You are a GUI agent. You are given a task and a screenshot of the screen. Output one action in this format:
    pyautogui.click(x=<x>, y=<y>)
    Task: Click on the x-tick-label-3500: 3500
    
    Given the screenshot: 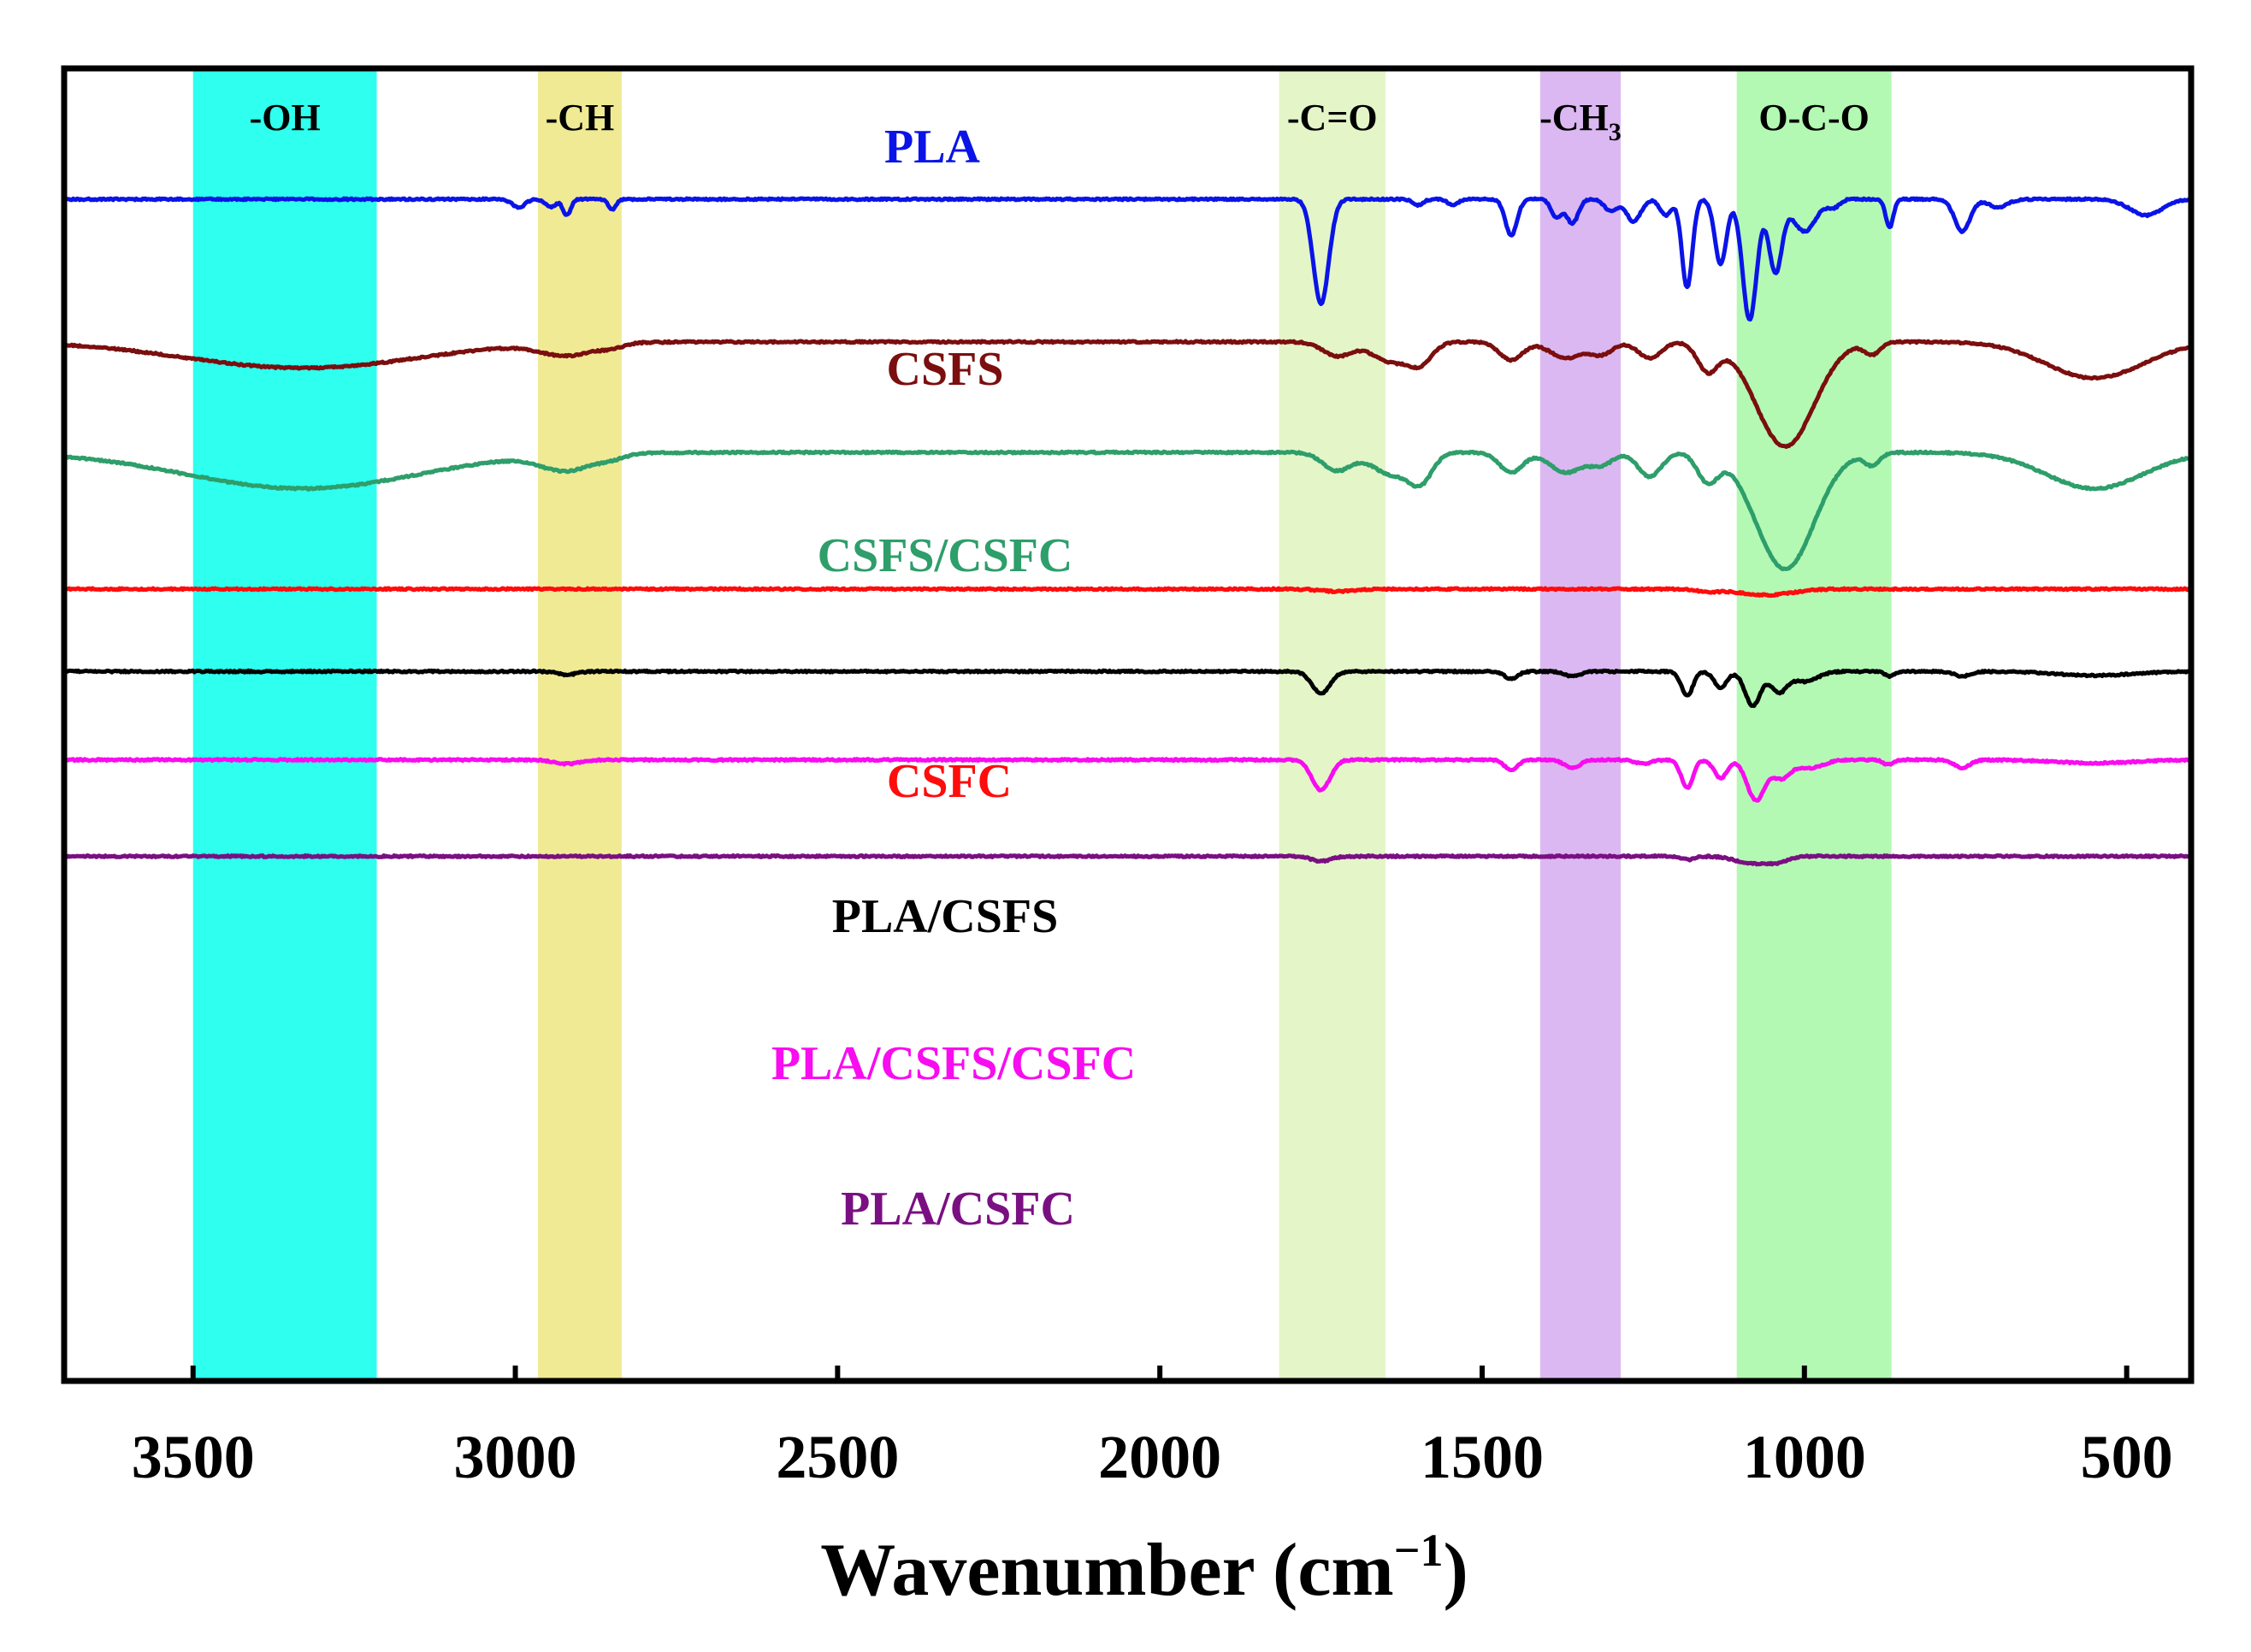 What is the action you would take?
    pyautogui.click(x=194, y=1457)
    